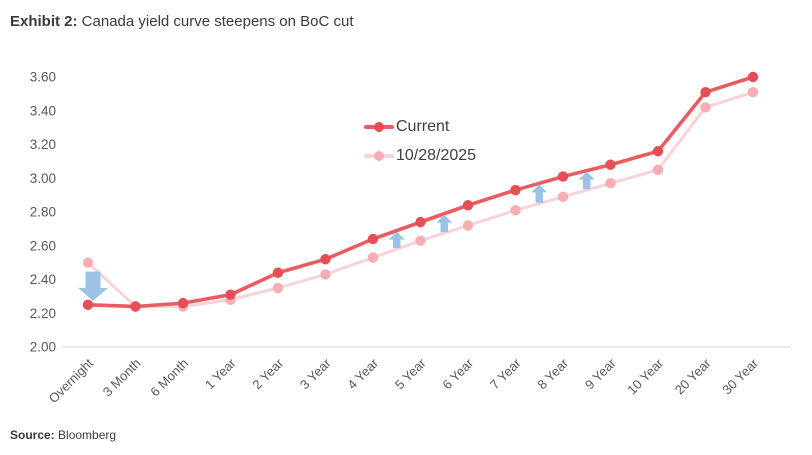 The width and height of the screenshot is (812, 455). Describe the element at coordinates (43, 144) in the screenshot. I see `y-axis-label: 3.20` at that location.